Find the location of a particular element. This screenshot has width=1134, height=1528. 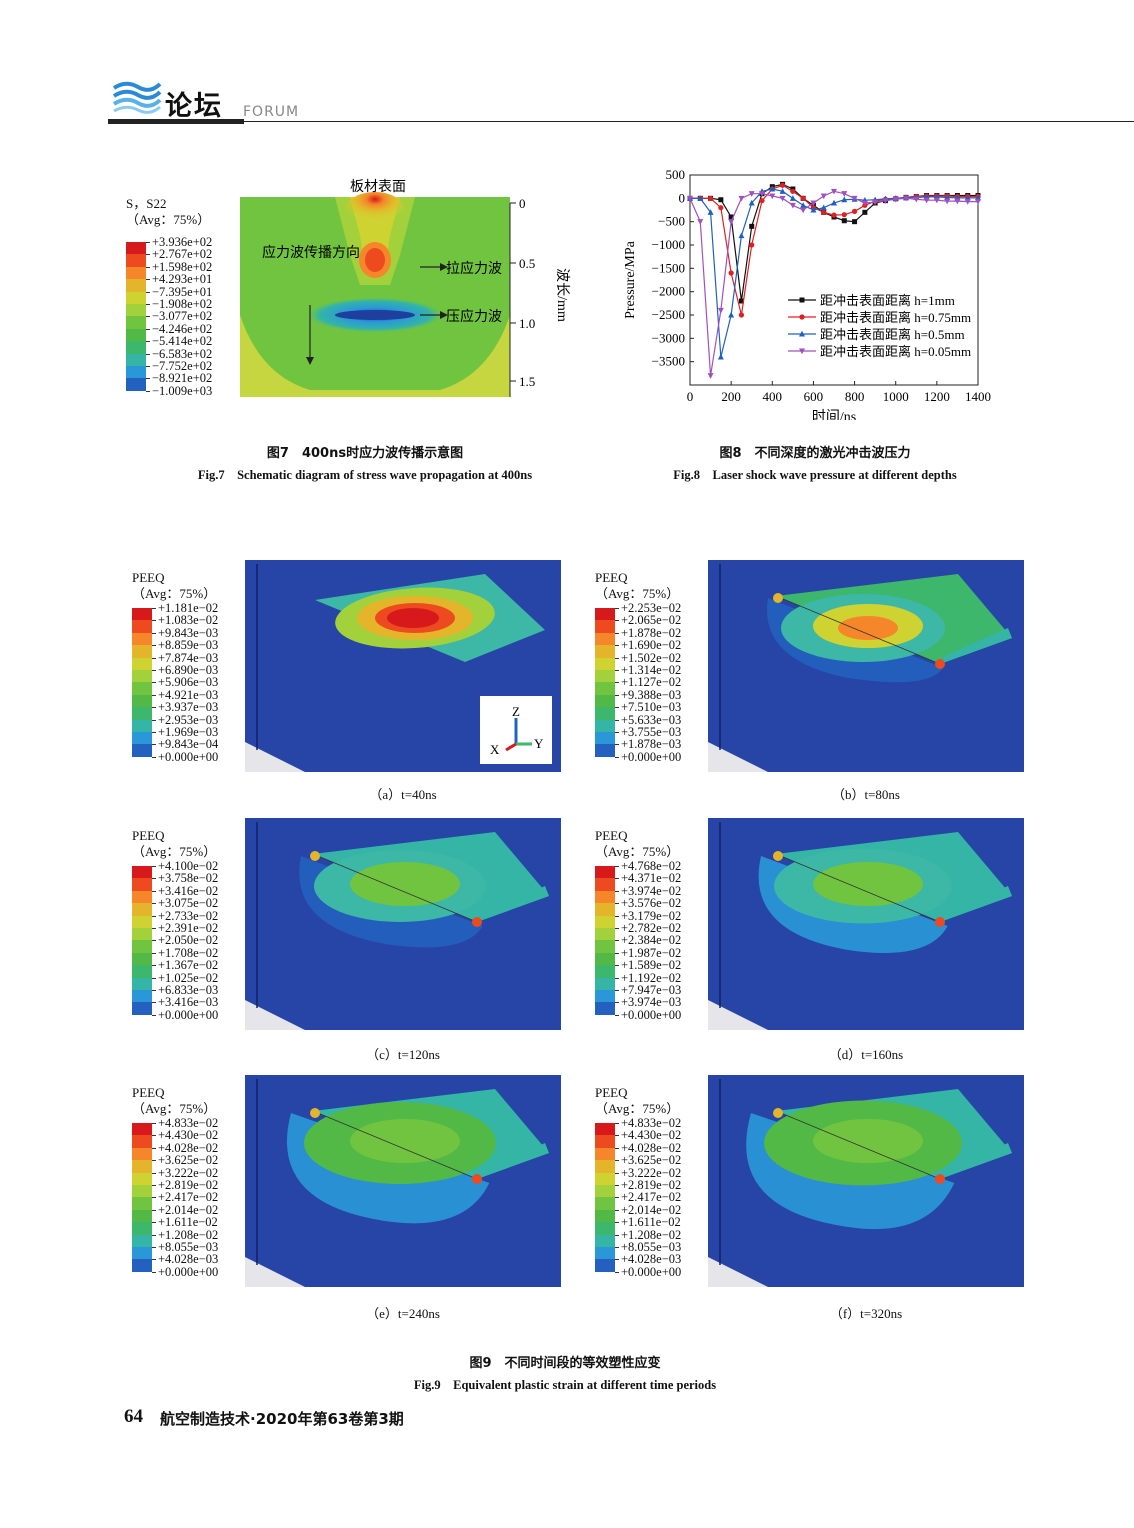

legend-value: +2.253e−02 is located at coordinates (651, 608).